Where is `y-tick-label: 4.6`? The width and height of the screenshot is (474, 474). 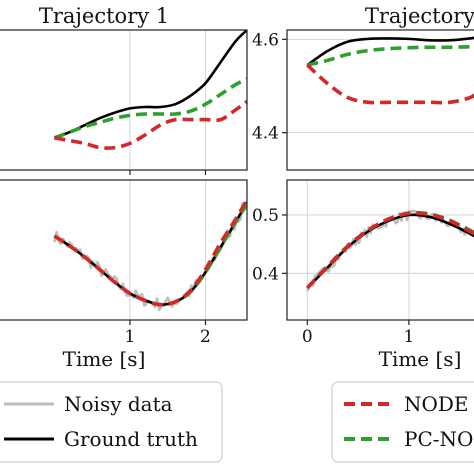
y-tick-label: 4.6 is located at coordinates (265, 40).